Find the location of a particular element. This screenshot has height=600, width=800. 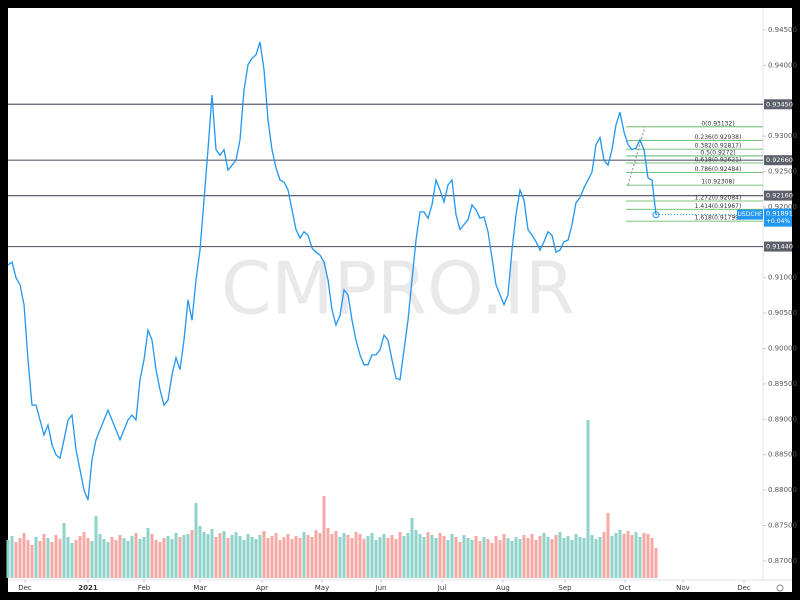

change-label: +0.04% is located at coordinates (778, 221).